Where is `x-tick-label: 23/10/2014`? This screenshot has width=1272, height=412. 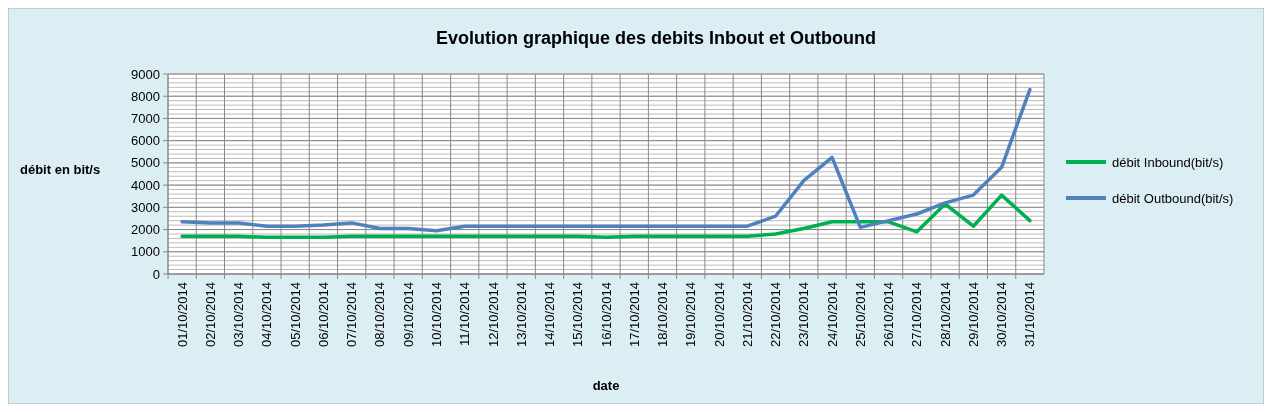
x-tick-label: 23/10/2014 is located at coordinates (804, 315).